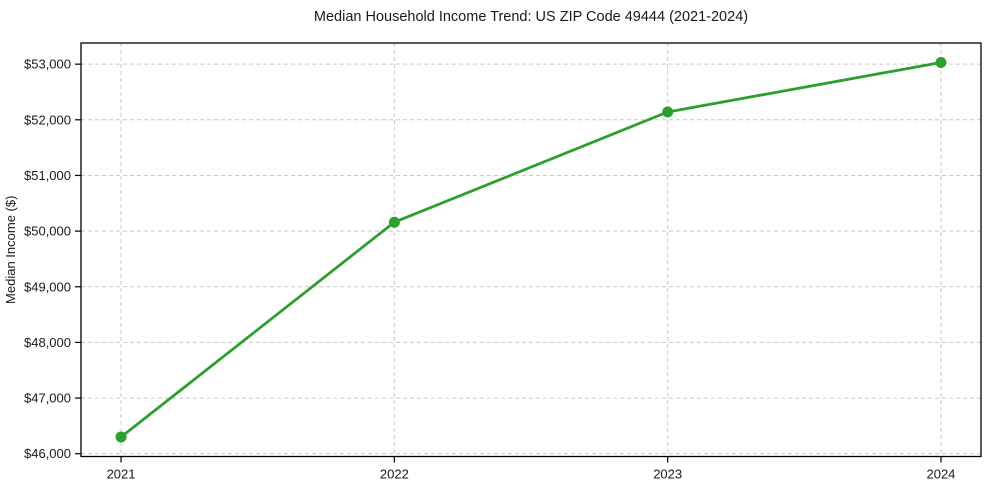 This screenshot has height=490, width=989. Describe the element at coordinates (47, 64) in the screenshot. I see `y-tick-label: $53,000` at that location.